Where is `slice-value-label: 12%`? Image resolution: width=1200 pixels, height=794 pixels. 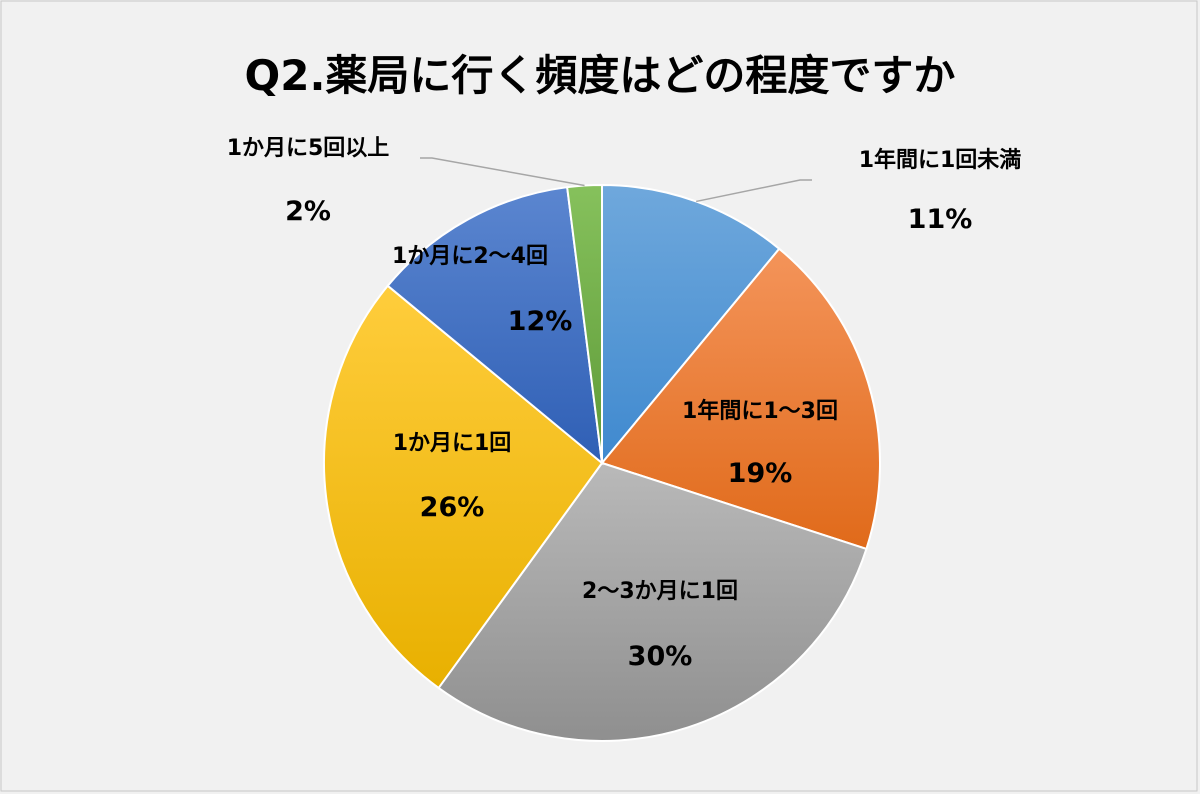 slice-value-label: 12% is located at coordinates (540, 321).